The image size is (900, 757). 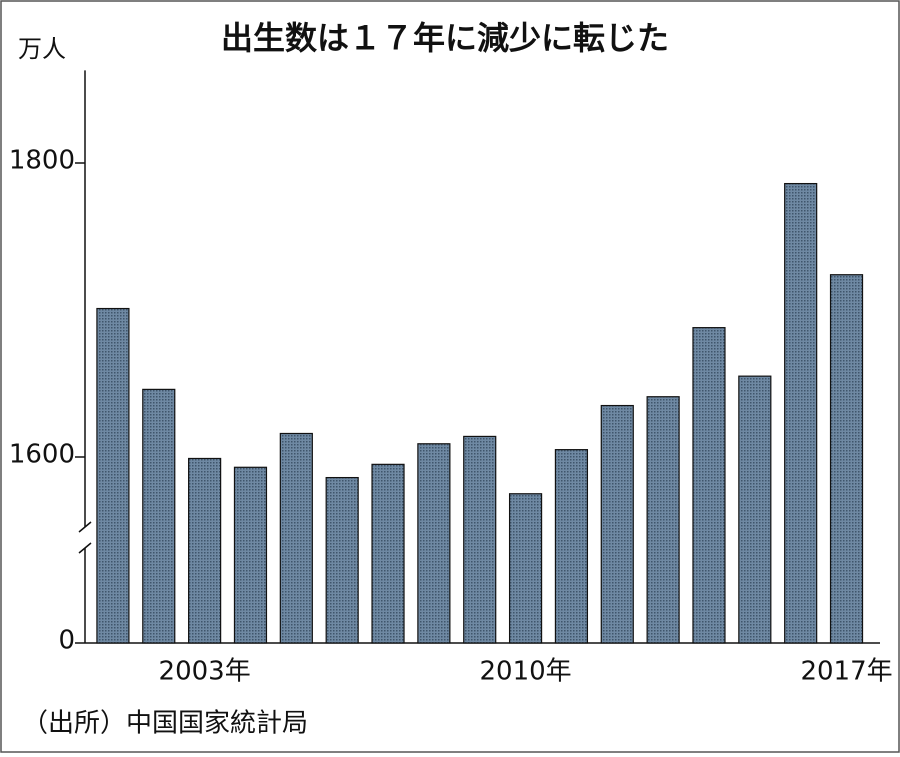 What do you see at coordinates (42, 49) in the screenshot?
I see `y-axis-unit: 万人` at bounding box center [42, 49].